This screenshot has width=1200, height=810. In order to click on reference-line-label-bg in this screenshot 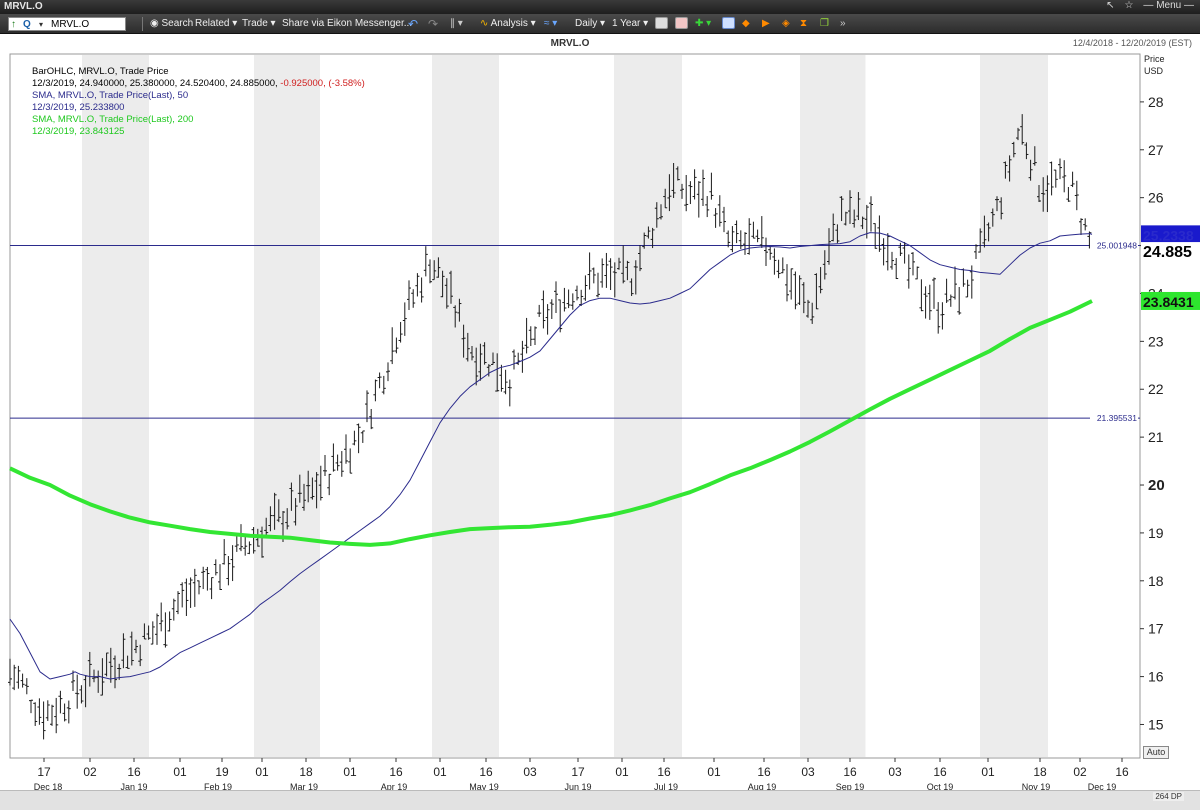, I will do `click(1114, 245)`.